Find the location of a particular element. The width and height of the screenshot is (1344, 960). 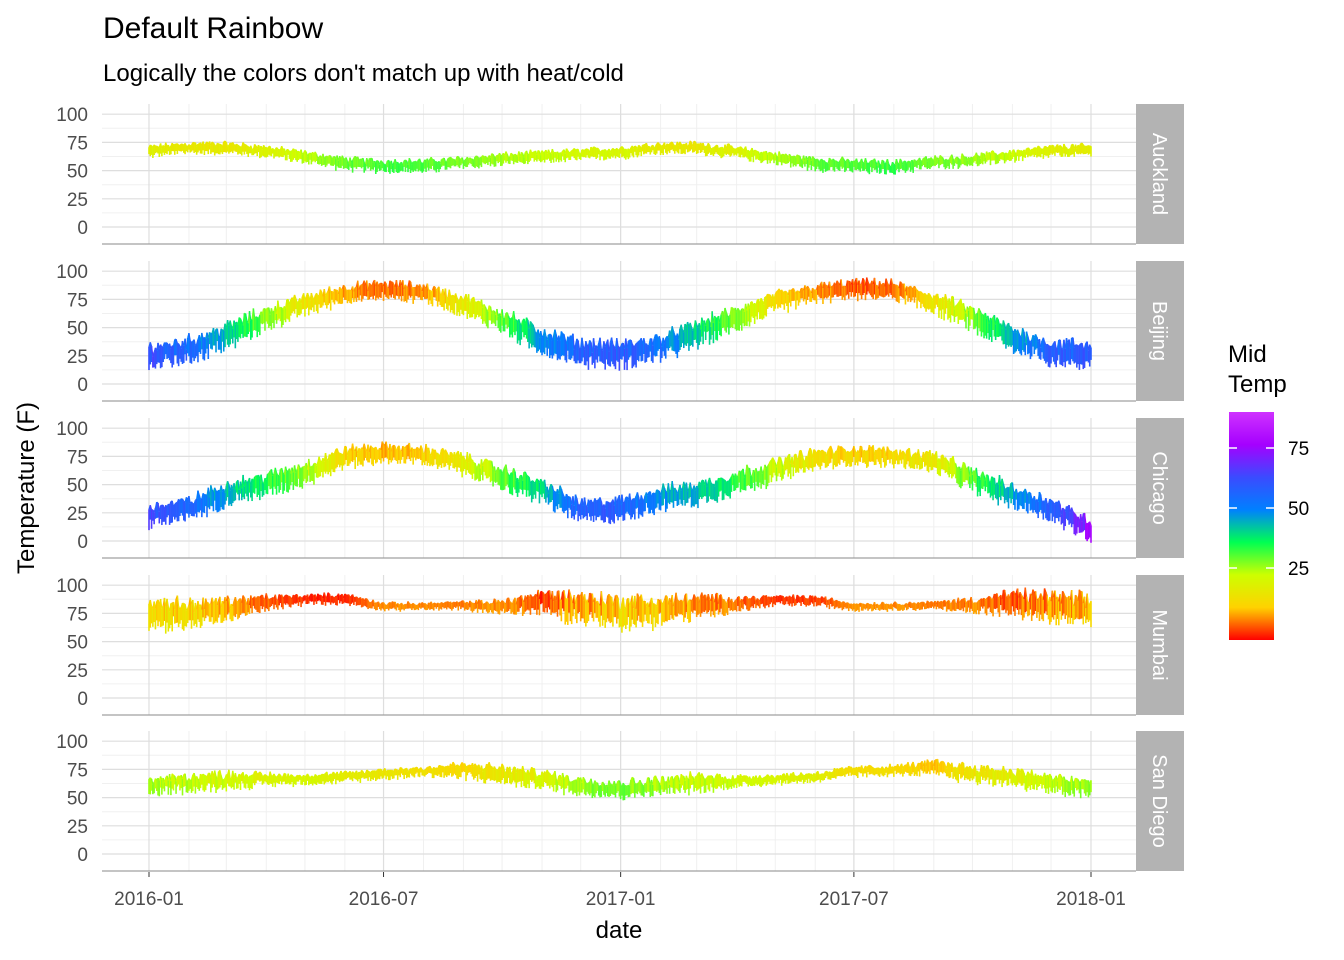

facet-panel-beijing: 0 25 50 75 100 Beijing is located at coordinates (620, 331).